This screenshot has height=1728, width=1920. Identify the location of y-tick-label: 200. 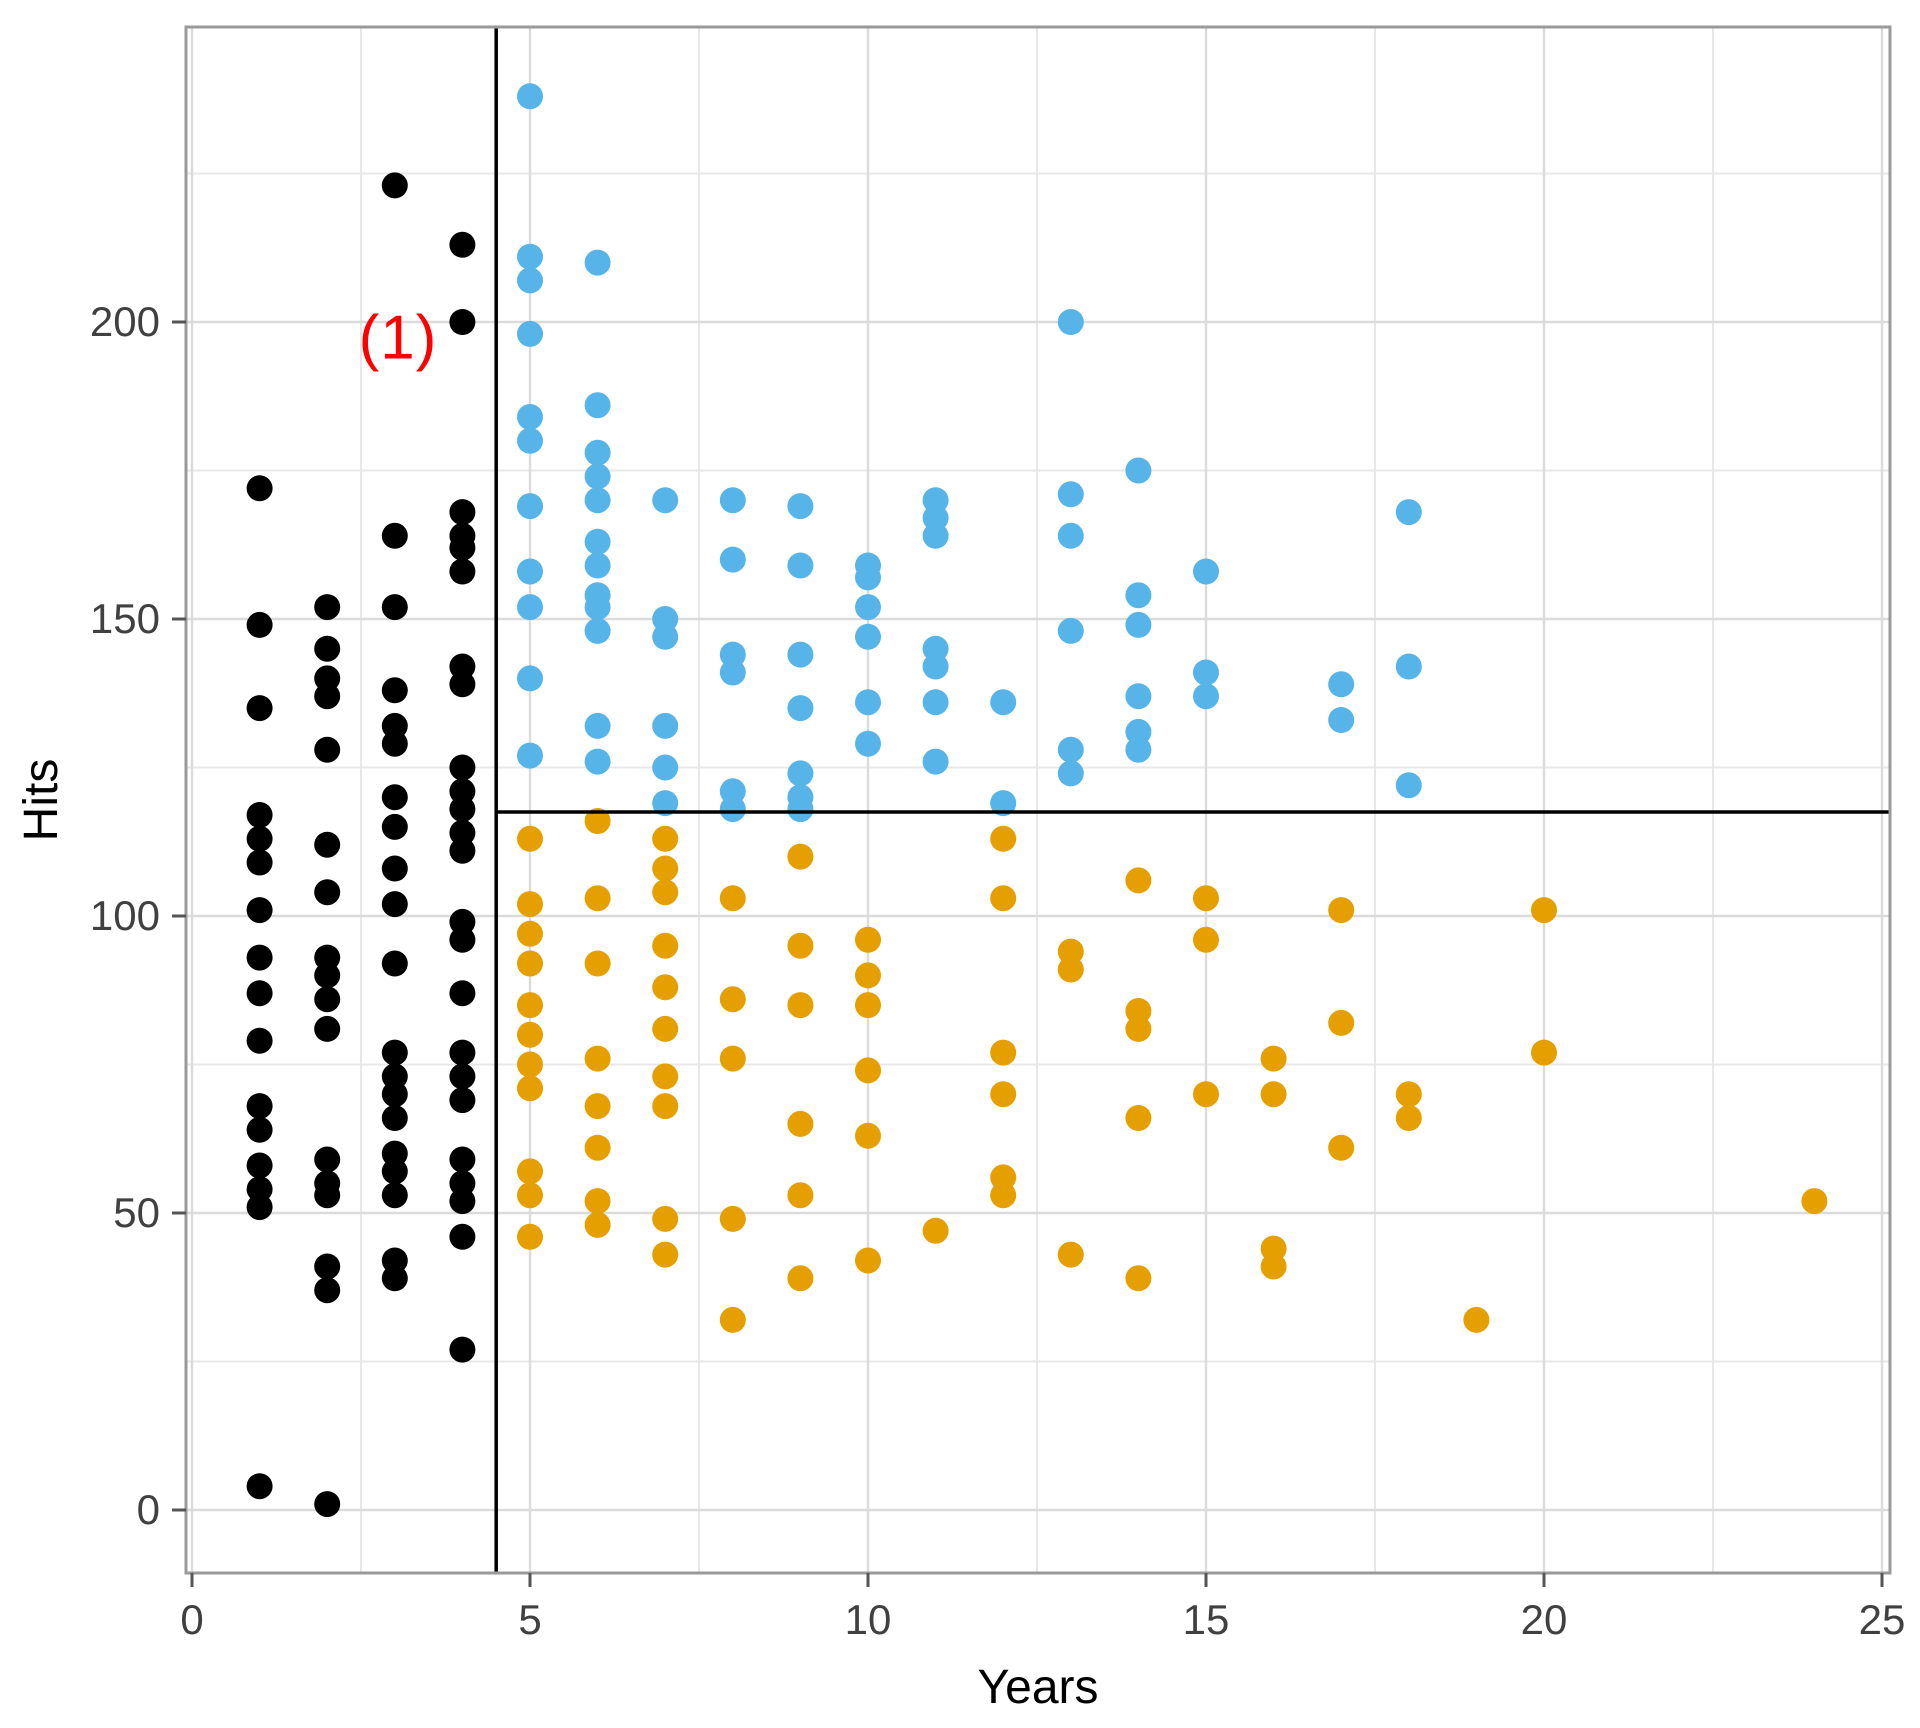
(125, 321).